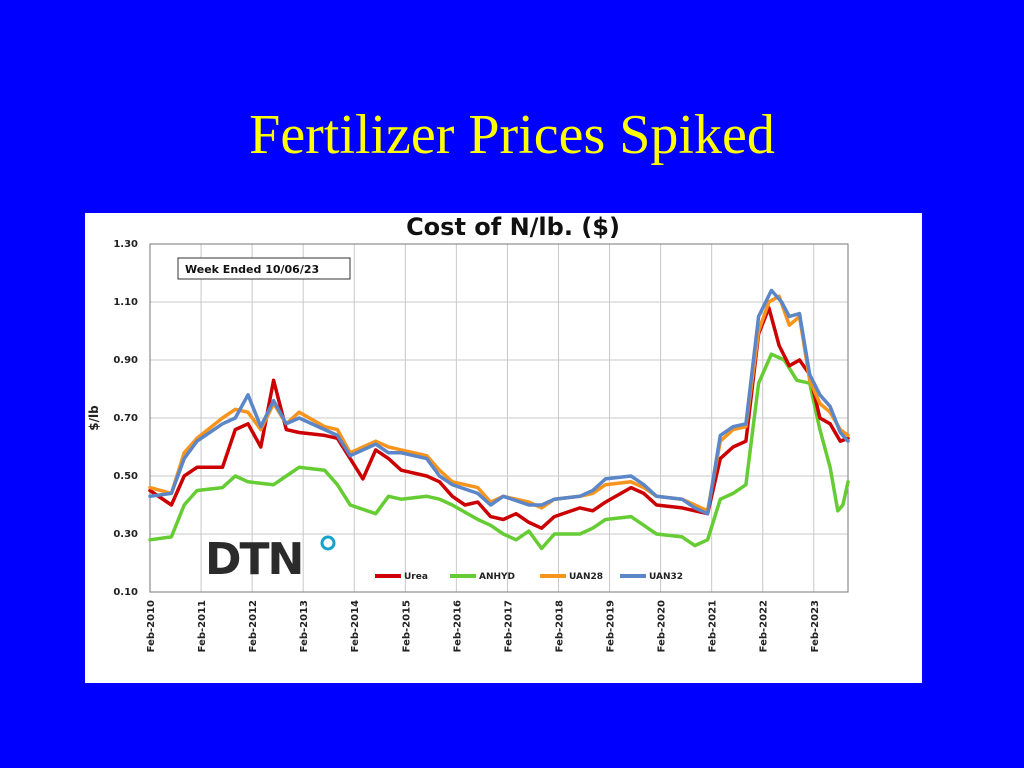 This screenshot has height=768, width=1024. Describe the element at coordinates (125, 360) in the screenshot. I see `y-tick-label: 0.90` at that location.